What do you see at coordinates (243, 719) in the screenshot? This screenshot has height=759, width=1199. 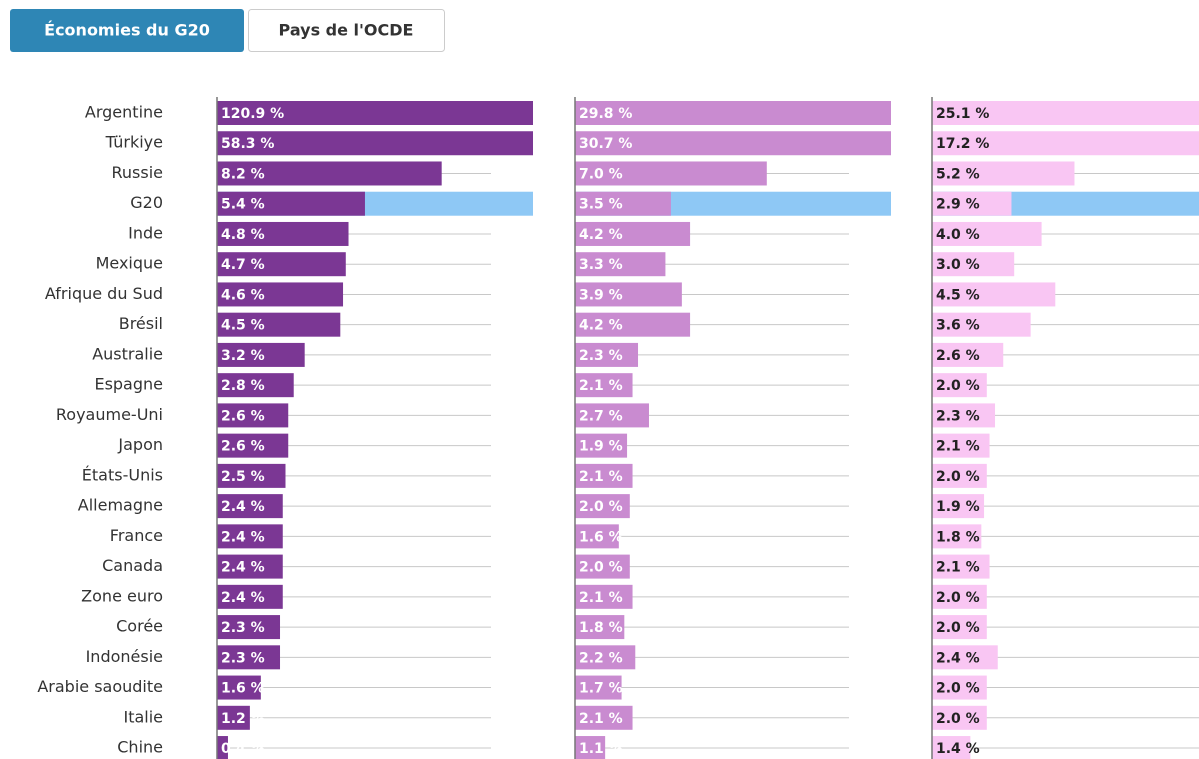 I see `value-label: 1.2 %` at bounding box center [243, 719].